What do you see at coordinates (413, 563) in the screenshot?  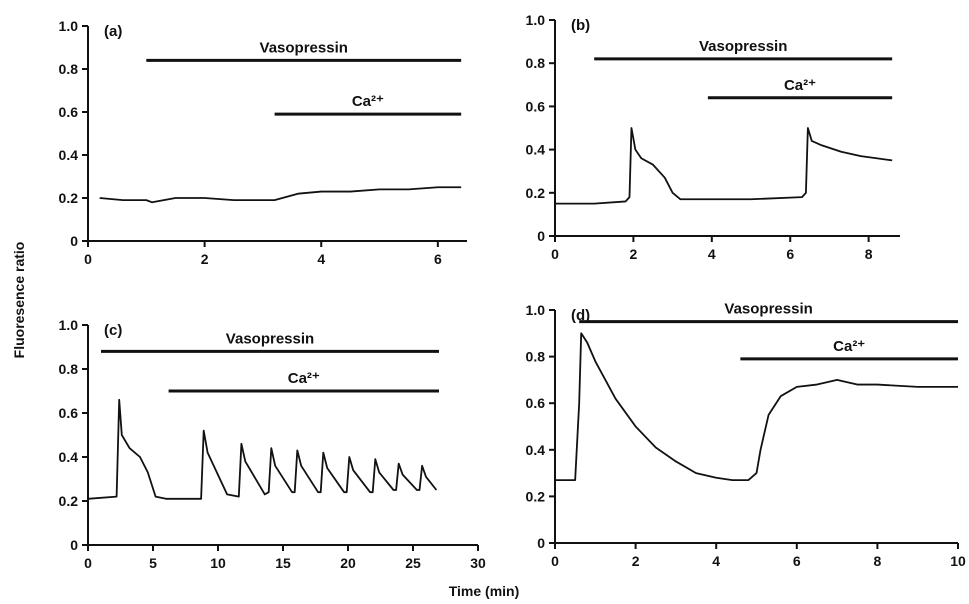 I see `x-tick-label: 25` at bounding box center [413, 563].